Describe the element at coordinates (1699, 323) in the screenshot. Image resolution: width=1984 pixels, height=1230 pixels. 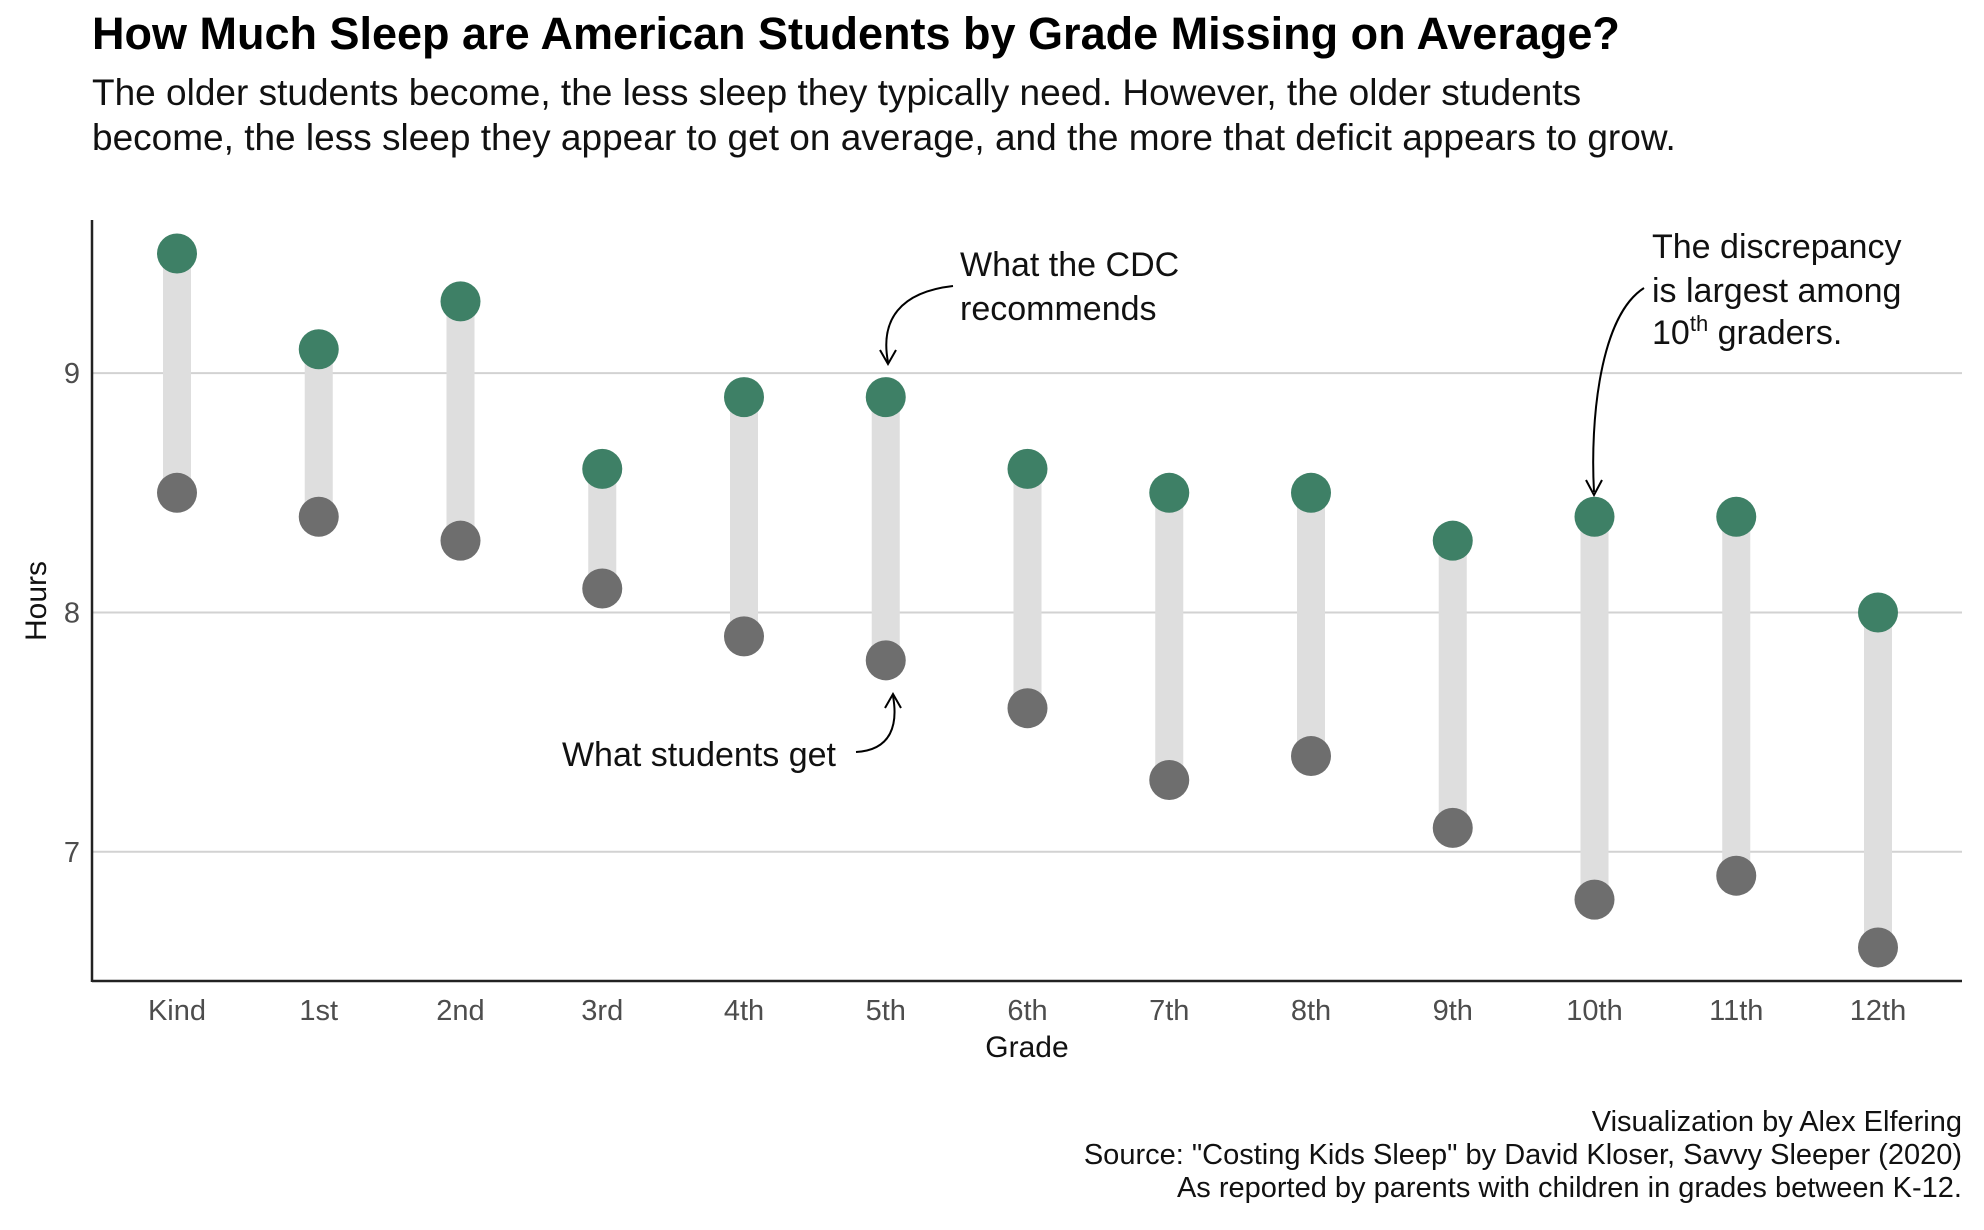
I see `annotation-discrepancy-superscript: th` at that location.